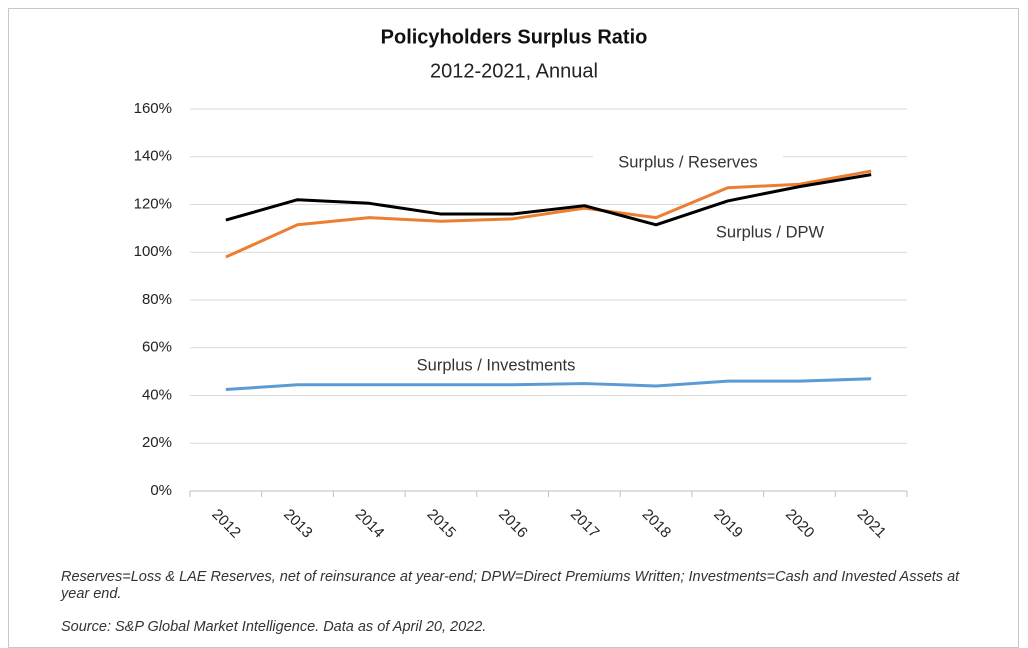 The image size is (1028, 648). Describe the element at coordinates (770, 232) in the screenshot. I see `series-label: Surplus / DPW` at that location.